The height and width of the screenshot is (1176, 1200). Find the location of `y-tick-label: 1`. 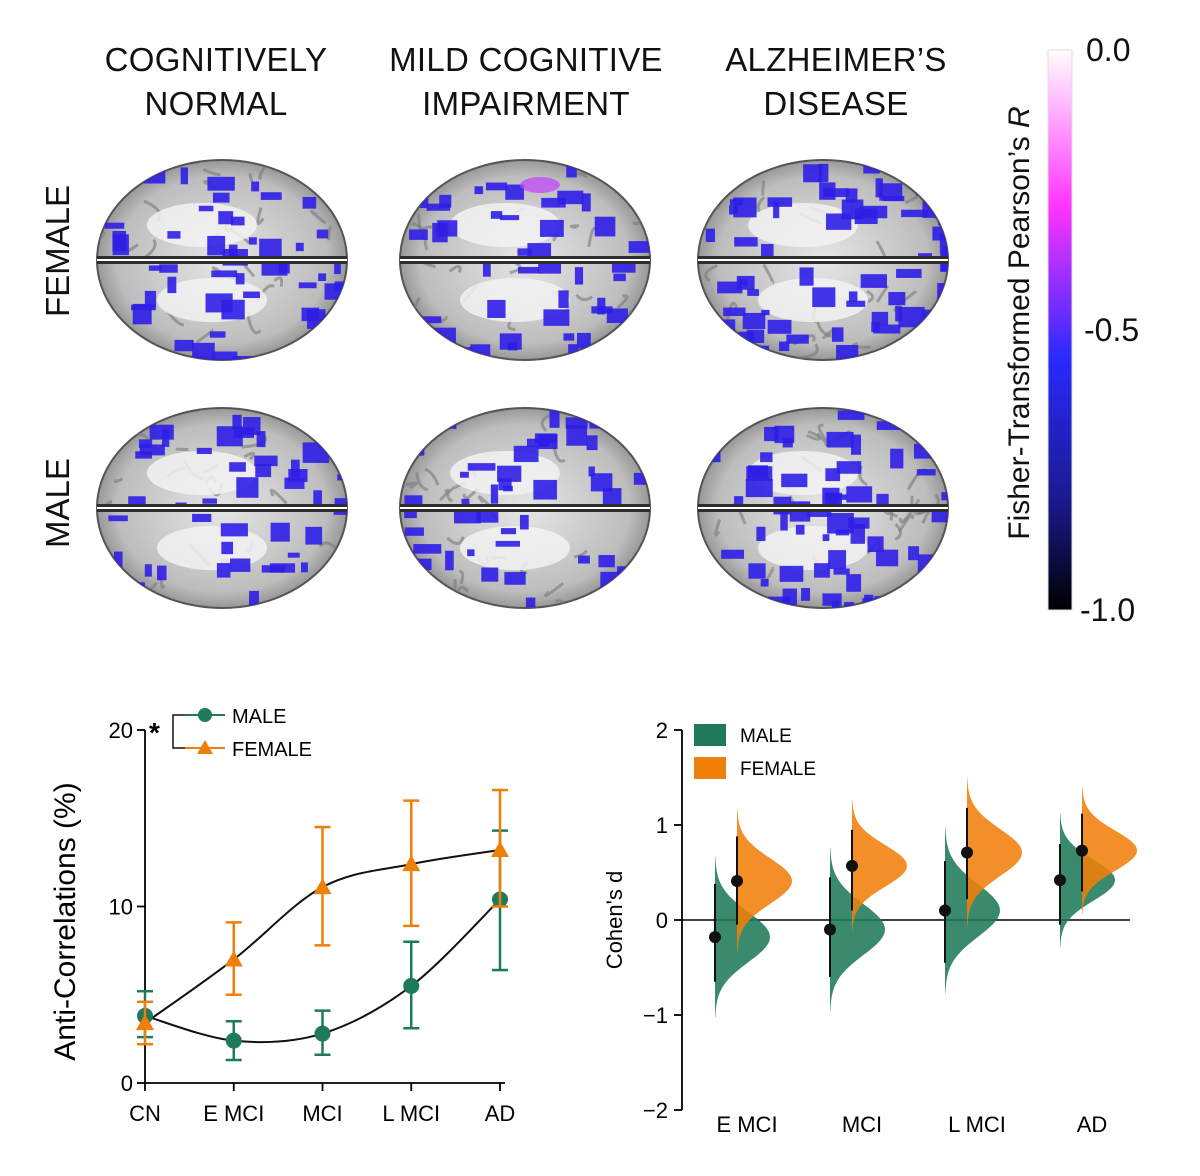

y-tick-label: 1 is located at coordinates (662, 825).